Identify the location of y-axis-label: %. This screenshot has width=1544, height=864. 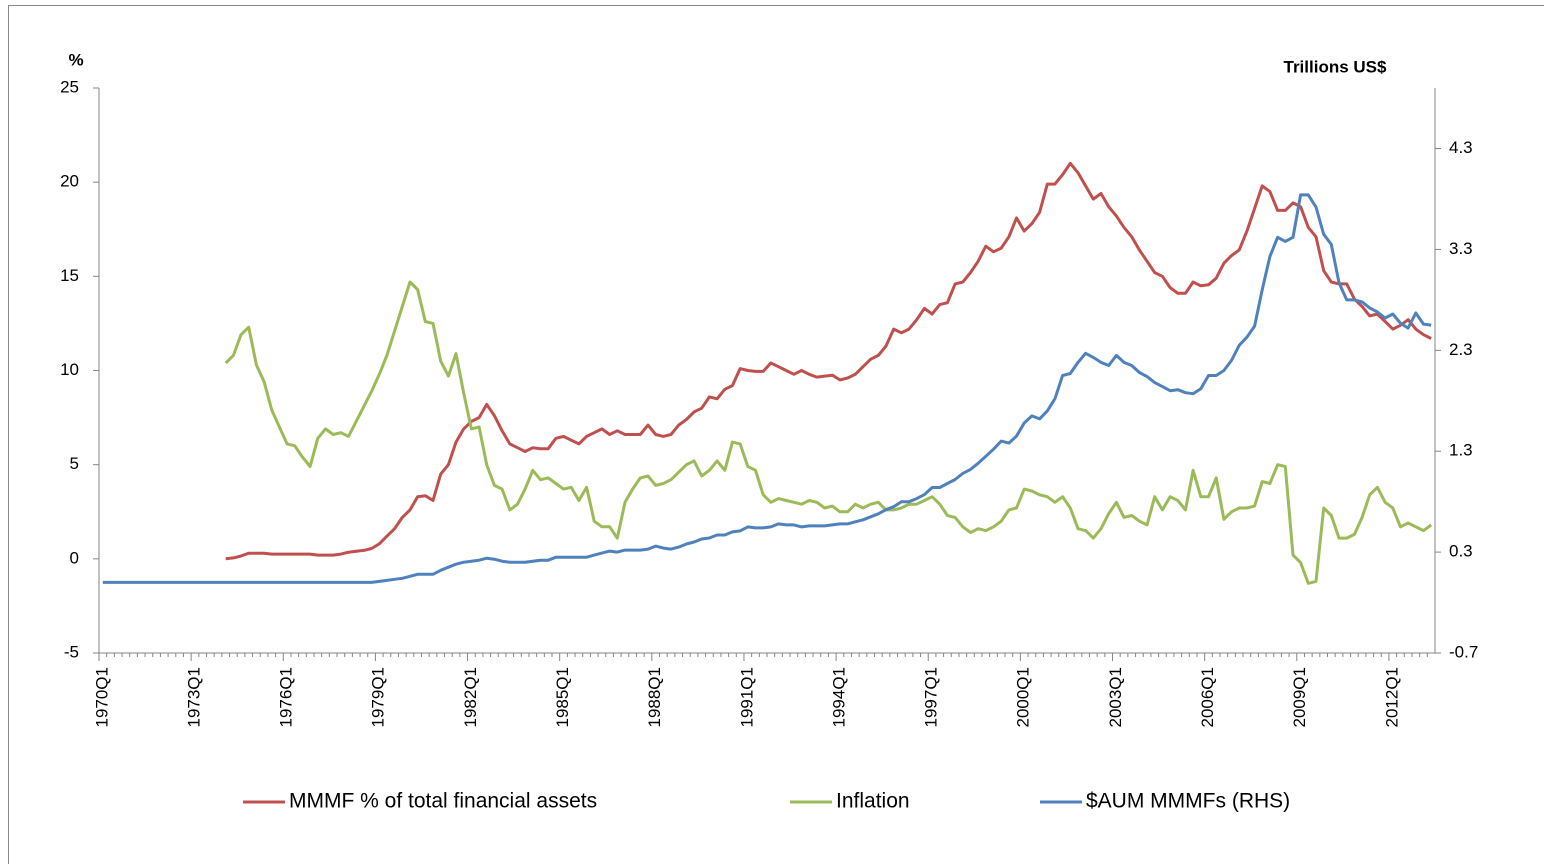
(75, 59).